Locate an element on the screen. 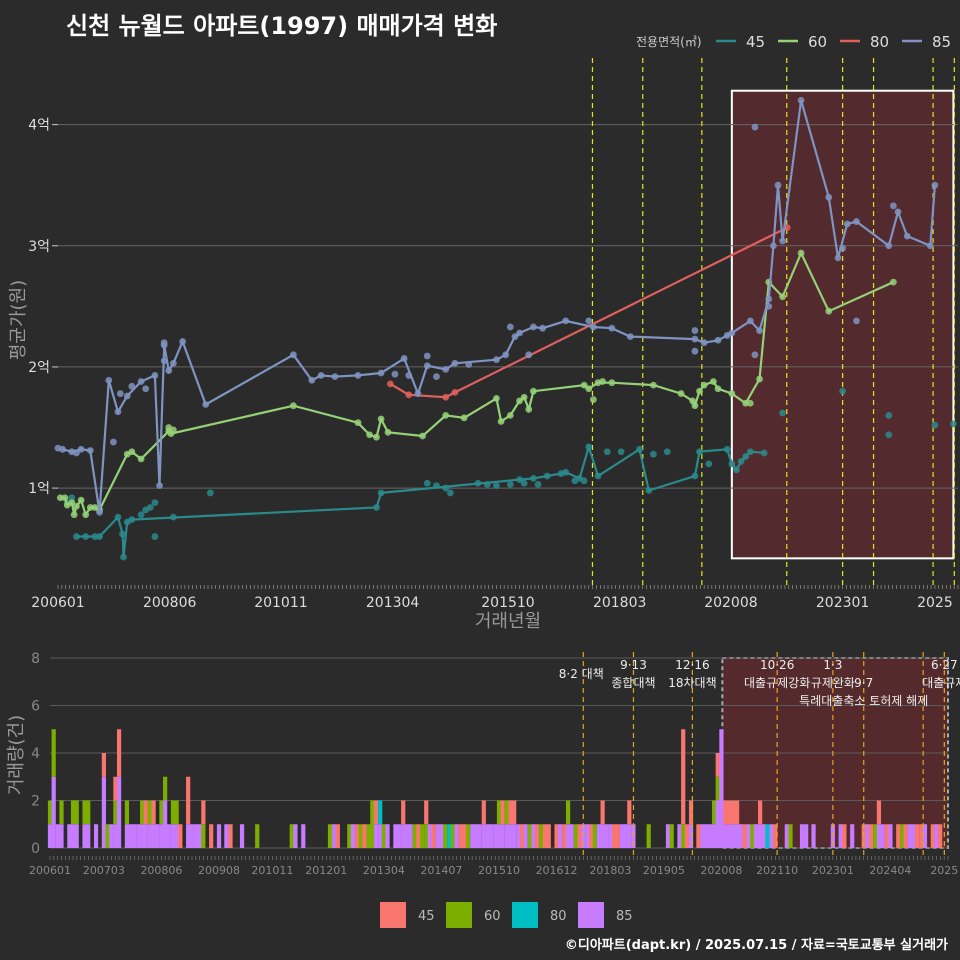 This screenshot has height=960, width=960. legend-label-45: 45 is located at coordinates (755, 42).